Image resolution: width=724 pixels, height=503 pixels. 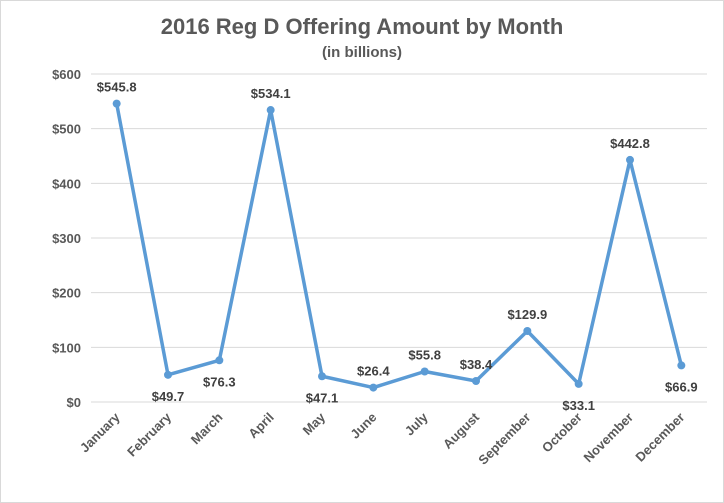 What do you see at coordinates (66, 183) in the screenshot?
I see `y-tick-label: $400` at bounding box center [66, 183].